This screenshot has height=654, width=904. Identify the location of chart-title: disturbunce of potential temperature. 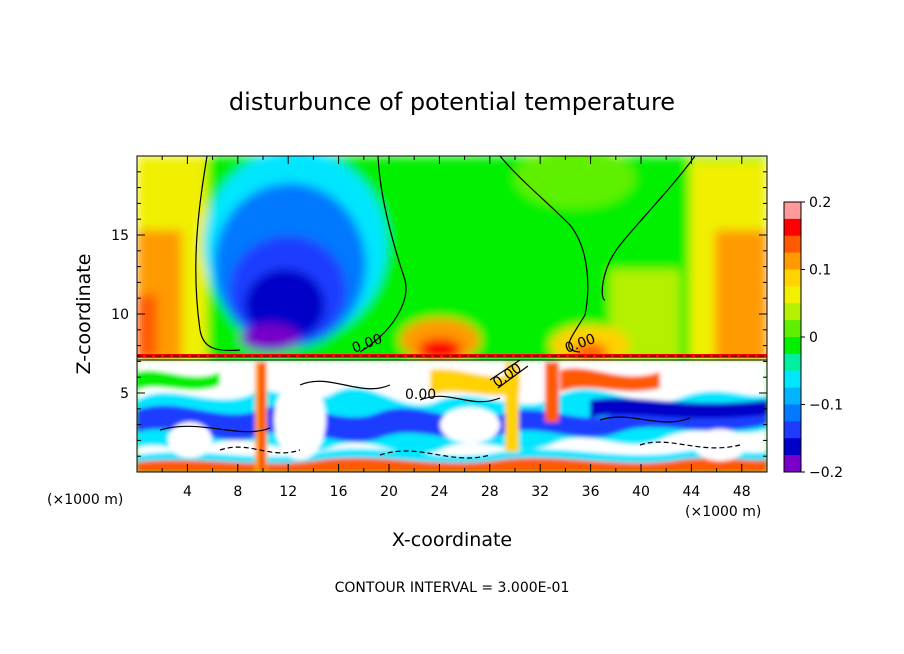
(452, 102).